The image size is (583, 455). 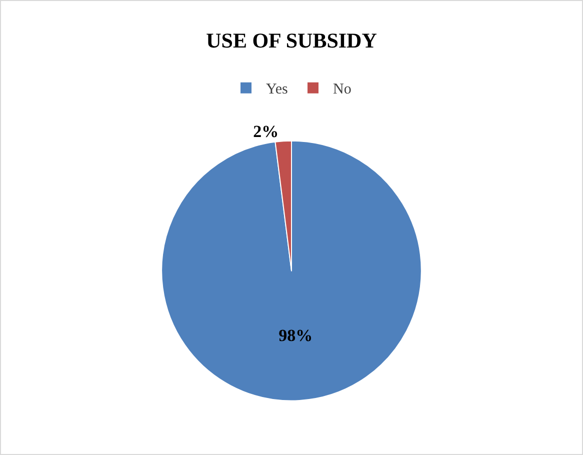 What do you see at coordinates (266, 132) in the screenshot?
I see `data-label: 2%` at bounding box center [266, 132].